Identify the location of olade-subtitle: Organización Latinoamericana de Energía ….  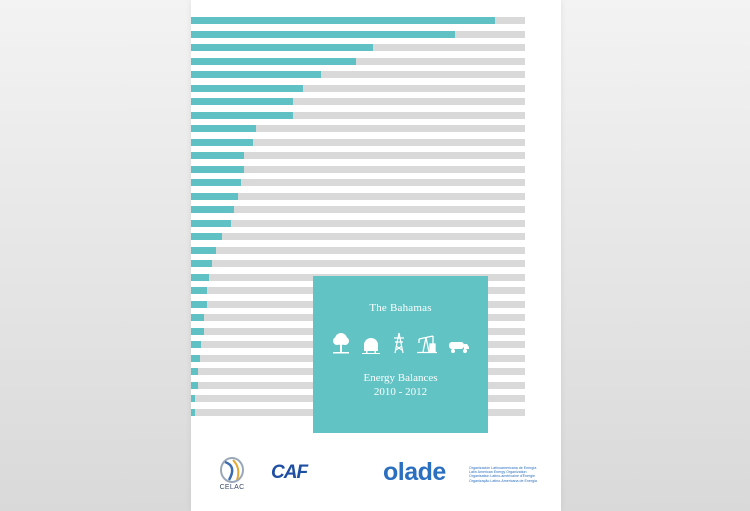
(509, 474).